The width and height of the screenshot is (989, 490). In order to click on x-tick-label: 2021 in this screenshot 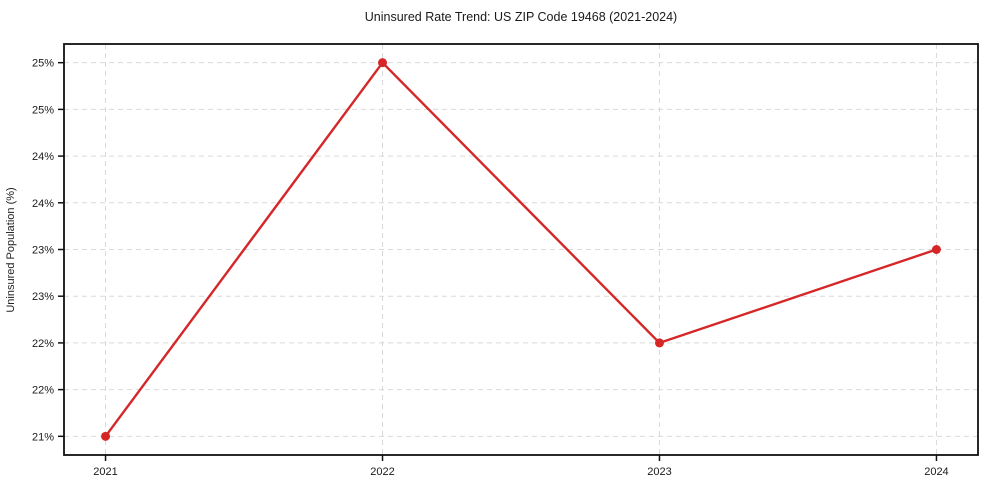, I will do `click(105, 472)`.